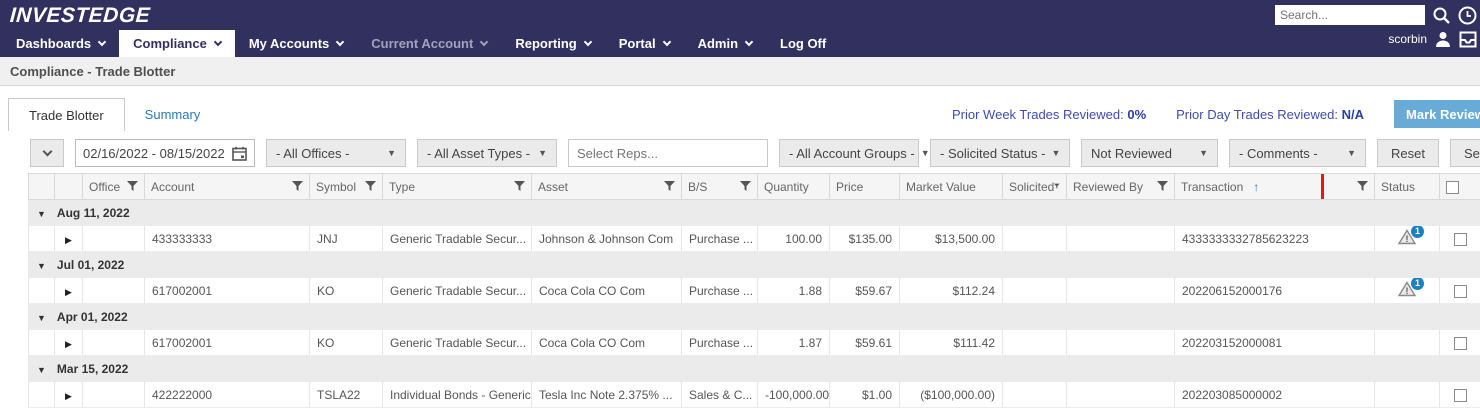  What do you see at coordinates (429, 43) in the screenshot?
I see `nav-item-current-account: Current Account` at bounding box center [429, 43].